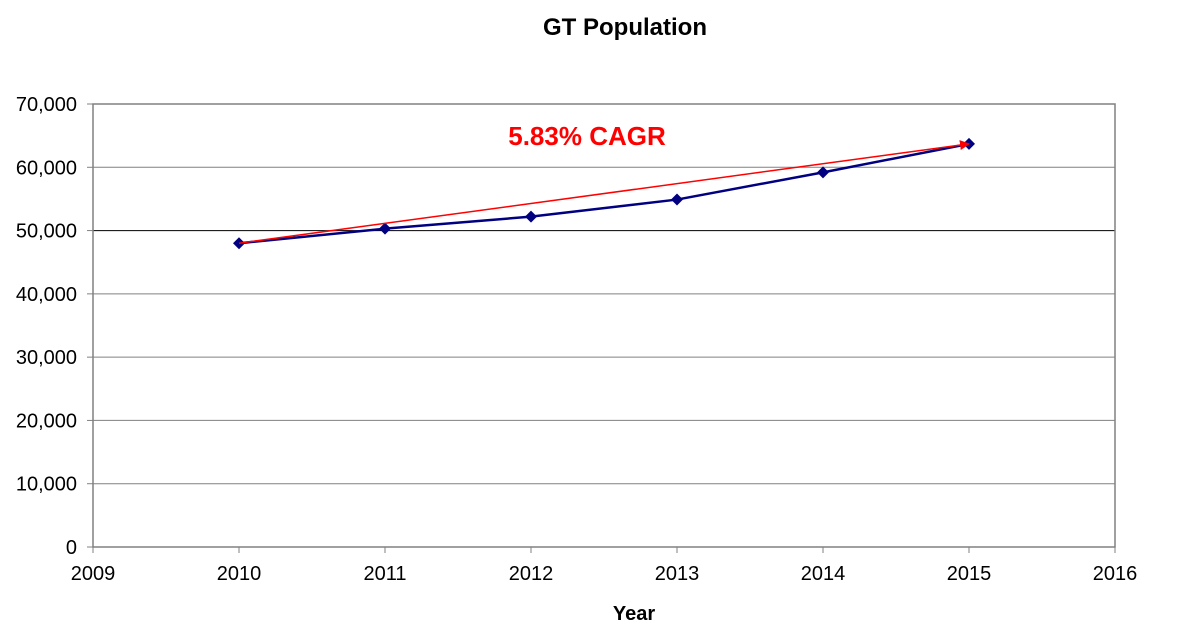  Describe the element at coordinates (531, 574) in the screenshot. I see `x-tick-label: 2012` at that location.